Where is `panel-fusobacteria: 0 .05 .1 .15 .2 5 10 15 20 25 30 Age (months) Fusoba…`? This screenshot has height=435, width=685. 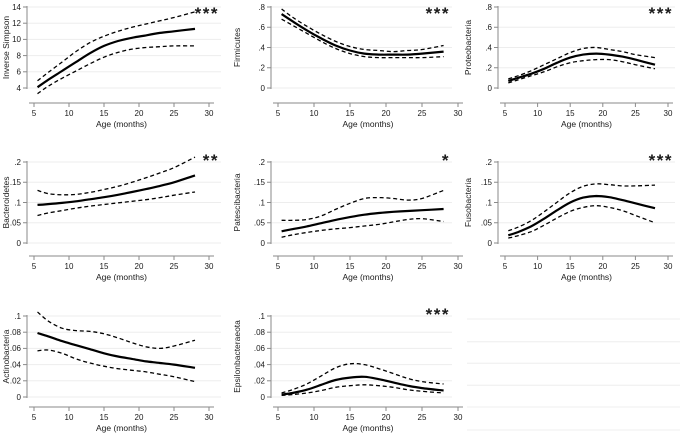 panel-fusobacteria: 0 .05 .1 .15 .2 5 10 15 20 25 30 Age (months) Fusoba… is located at coordinates (573, 217).